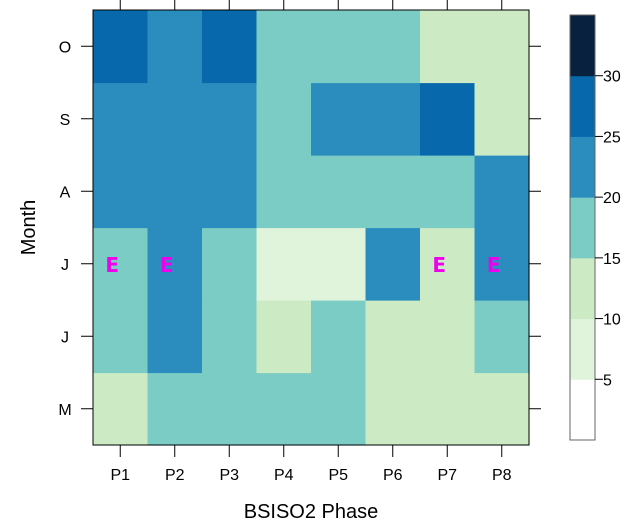 The width and height of the screenshot is (635, 526). I want to click on y-axis-title: Month, so click(29, 228).